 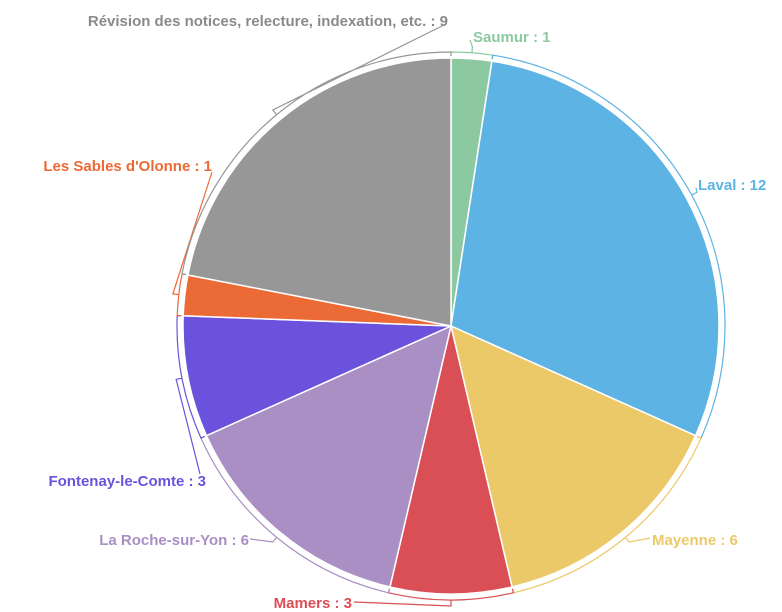 What do you see at coordinates (174, 540) in the screenshot?
I see `slice-label: La Roche-sur-Yon : 6` at bounding box center [174, 540].